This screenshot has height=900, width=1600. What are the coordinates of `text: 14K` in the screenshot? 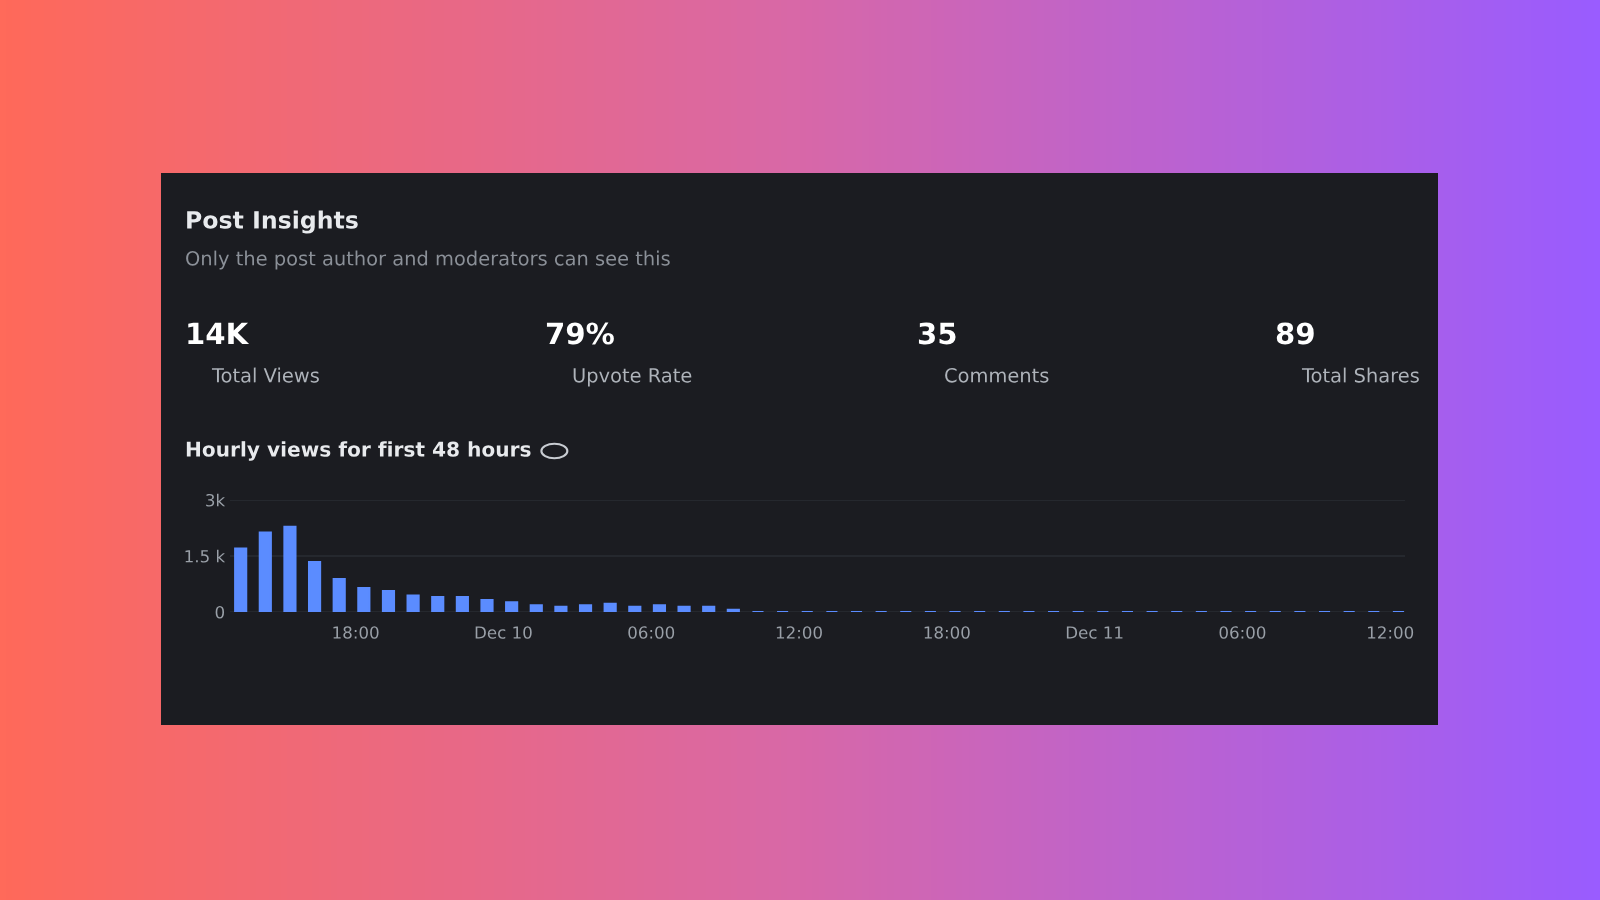 It's located at (219, 333).